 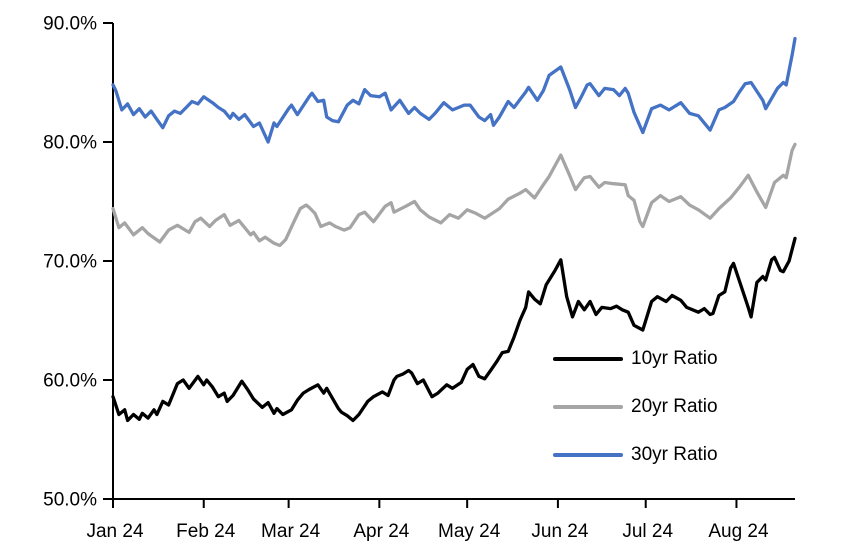 What do you see at coordinates (647, 531) in the screenshot?
I see `x-axis-tick-label: Jul 24` at bounding box center [647, 531].